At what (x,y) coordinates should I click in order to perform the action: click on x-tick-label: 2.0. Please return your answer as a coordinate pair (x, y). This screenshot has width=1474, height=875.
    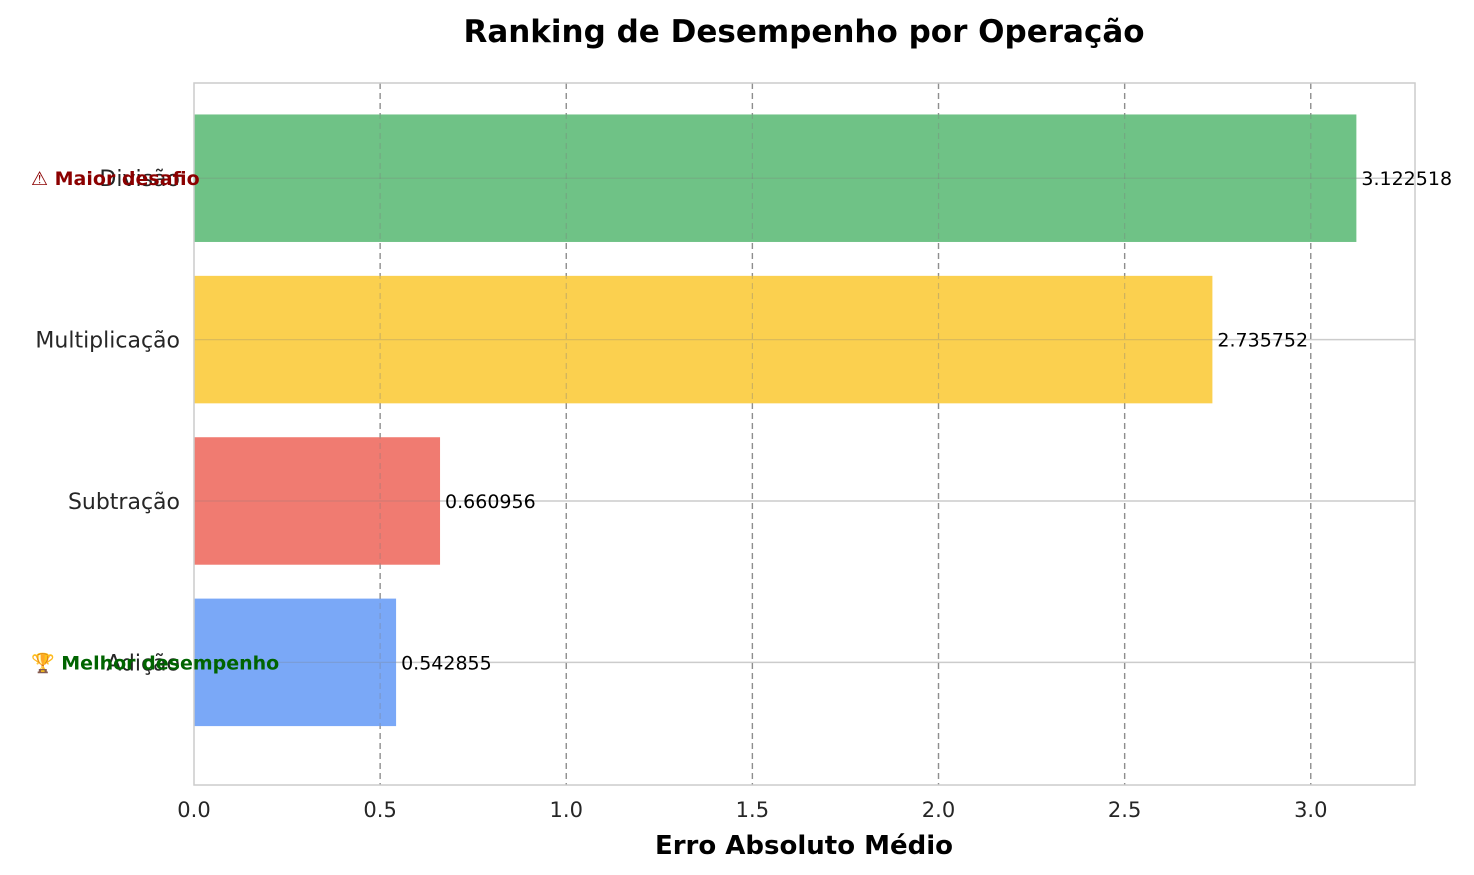
    Looking at the image, I should click on (938, 810).